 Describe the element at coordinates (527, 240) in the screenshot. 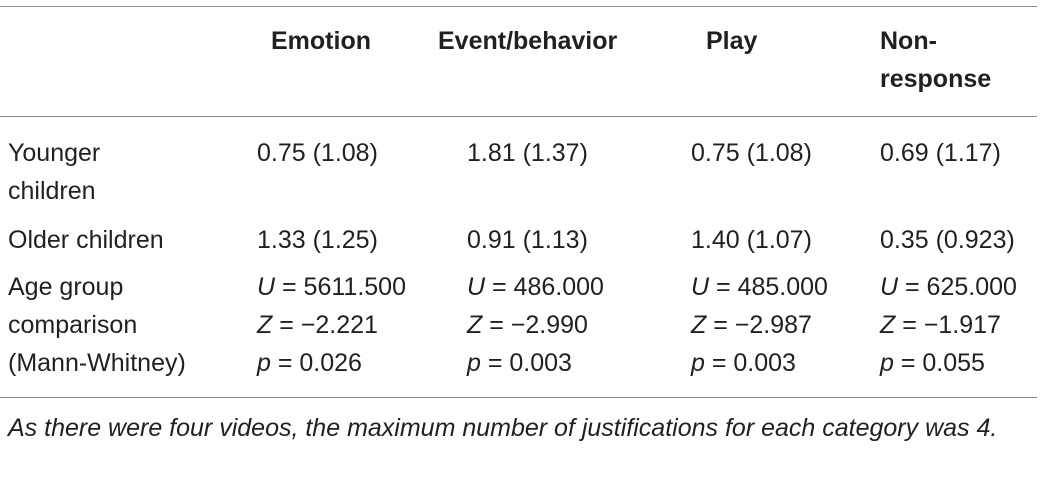

I see `cell-older-event-behavior: 0.91 (1.13)` at that location.